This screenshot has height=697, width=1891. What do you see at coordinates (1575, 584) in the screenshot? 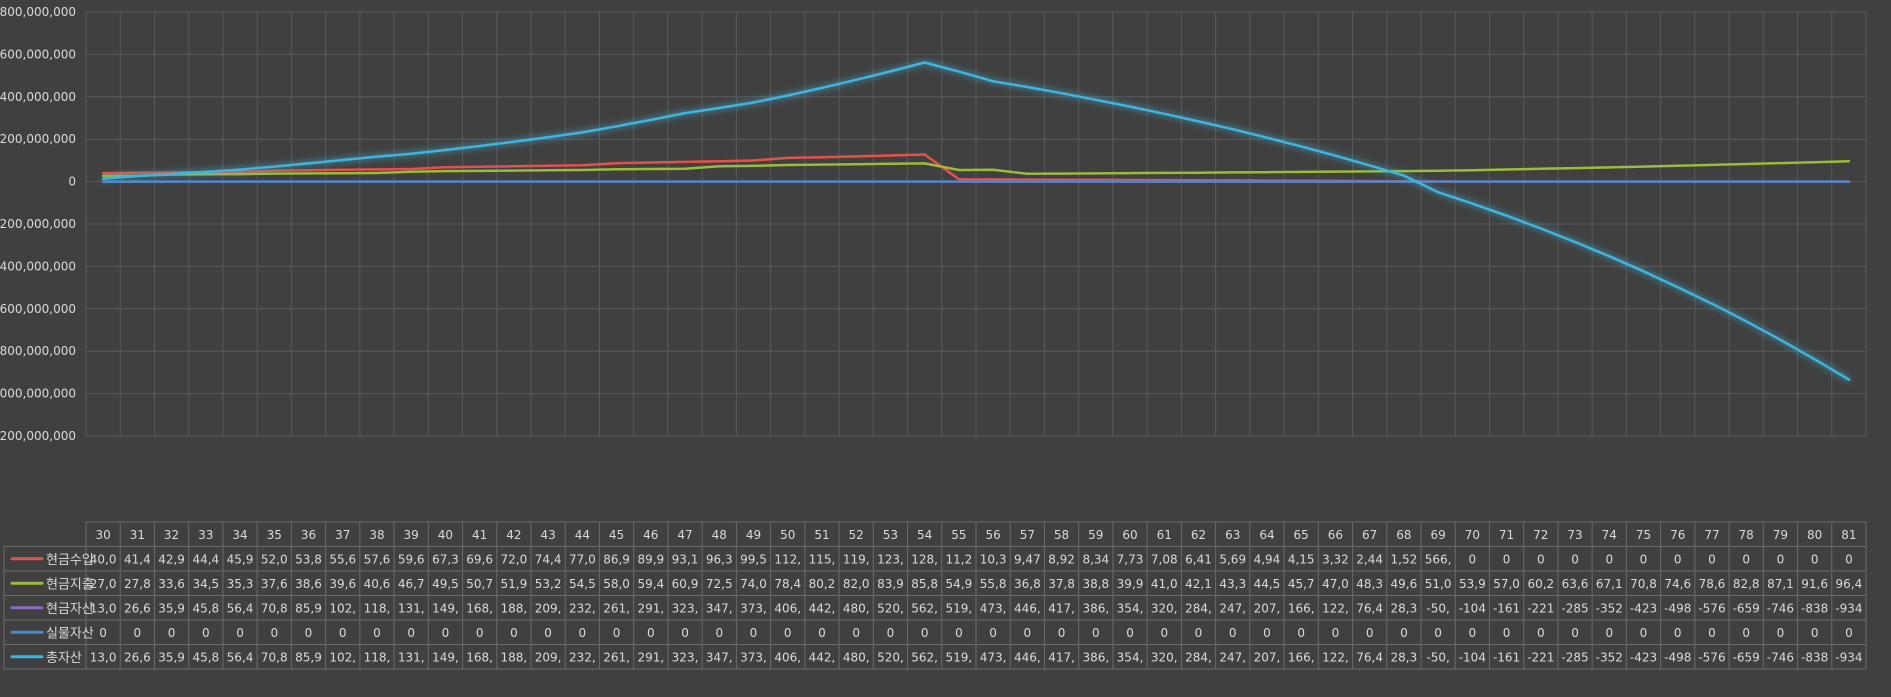
I see `table-cell: 63,6` at bounding box center [1575, 584].